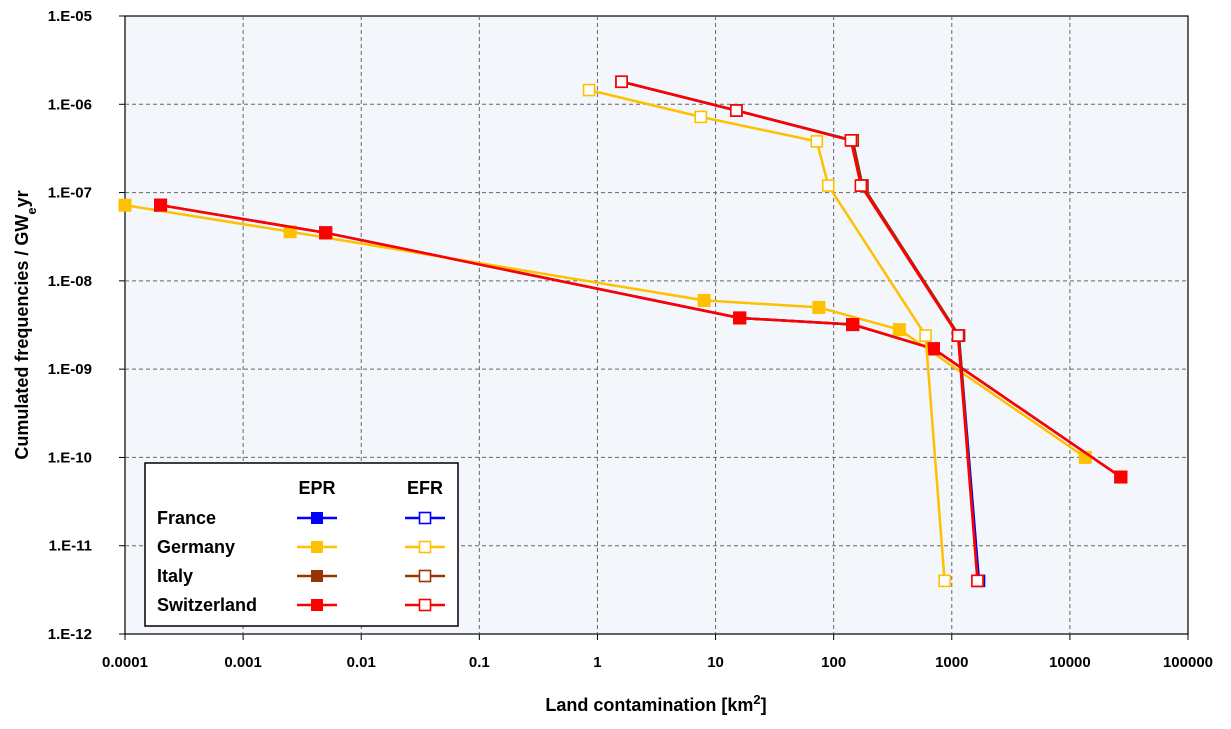 The height and width of the screenshot is (729, 1231). What do you see at coordinates (1070, 662) in the screenshot?
I see `x-tick-label: 10000` at bounding box center [1070, 662].